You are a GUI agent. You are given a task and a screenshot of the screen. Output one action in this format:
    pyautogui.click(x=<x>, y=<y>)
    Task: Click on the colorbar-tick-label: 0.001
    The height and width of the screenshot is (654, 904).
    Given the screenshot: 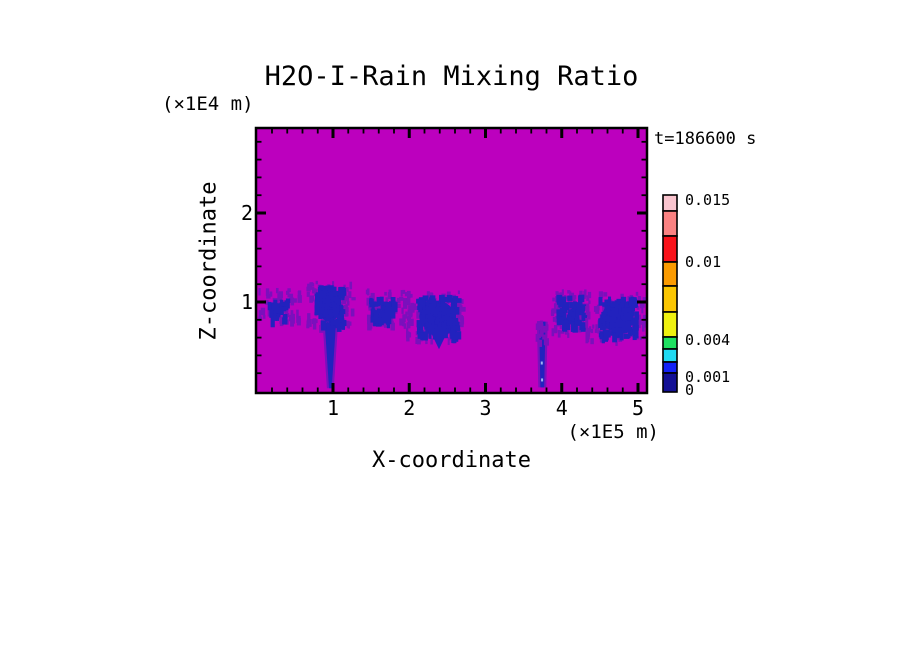 What is the action you would take?
    pyautogui.click(x=708, y=377)
    